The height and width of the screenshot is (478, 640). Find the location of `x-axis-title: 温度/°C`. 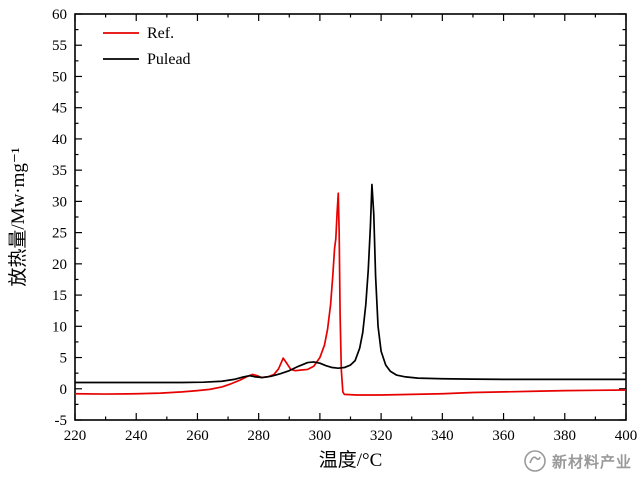

x-axis-title: 温度/°C is located at coordinates (351, 460).